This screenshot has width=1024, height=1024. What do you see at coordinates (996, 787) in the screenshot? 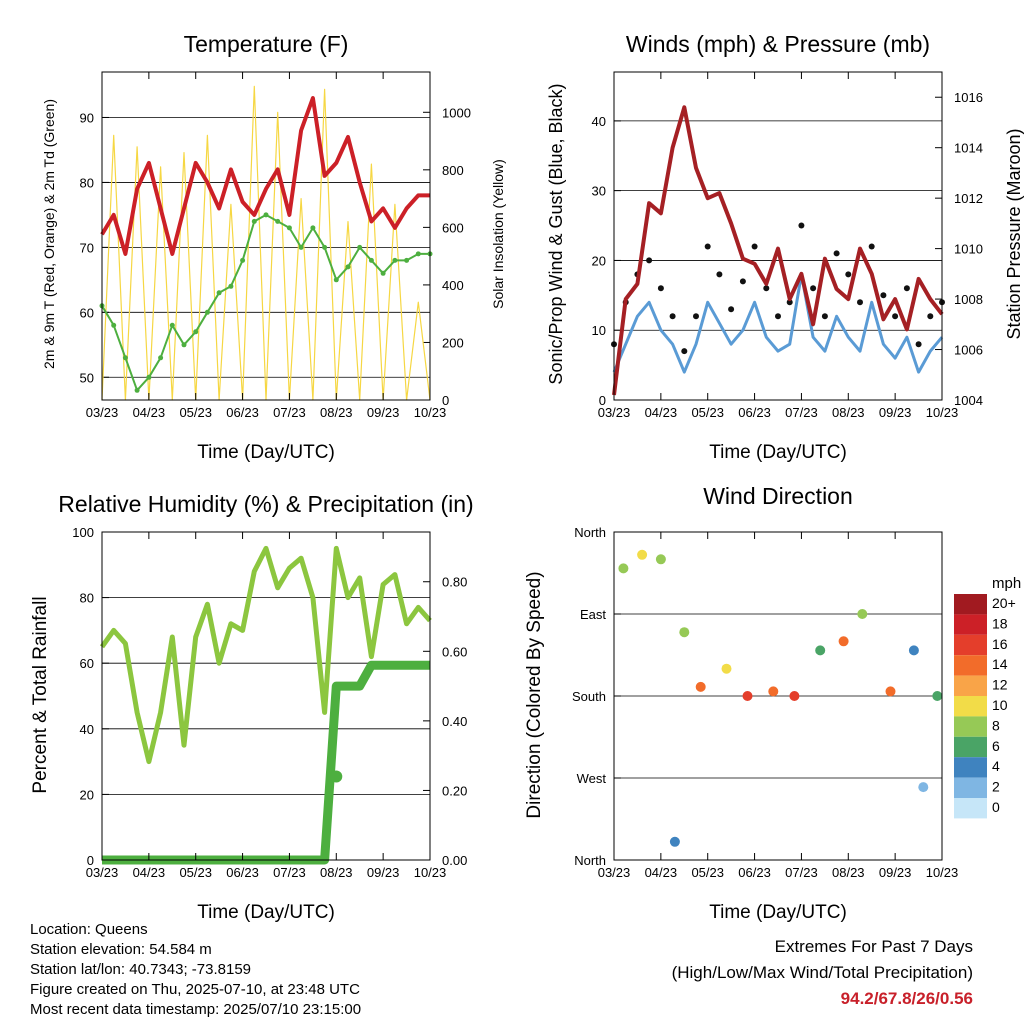
I see `legend-label: 2` at bounding box center [996, 787].